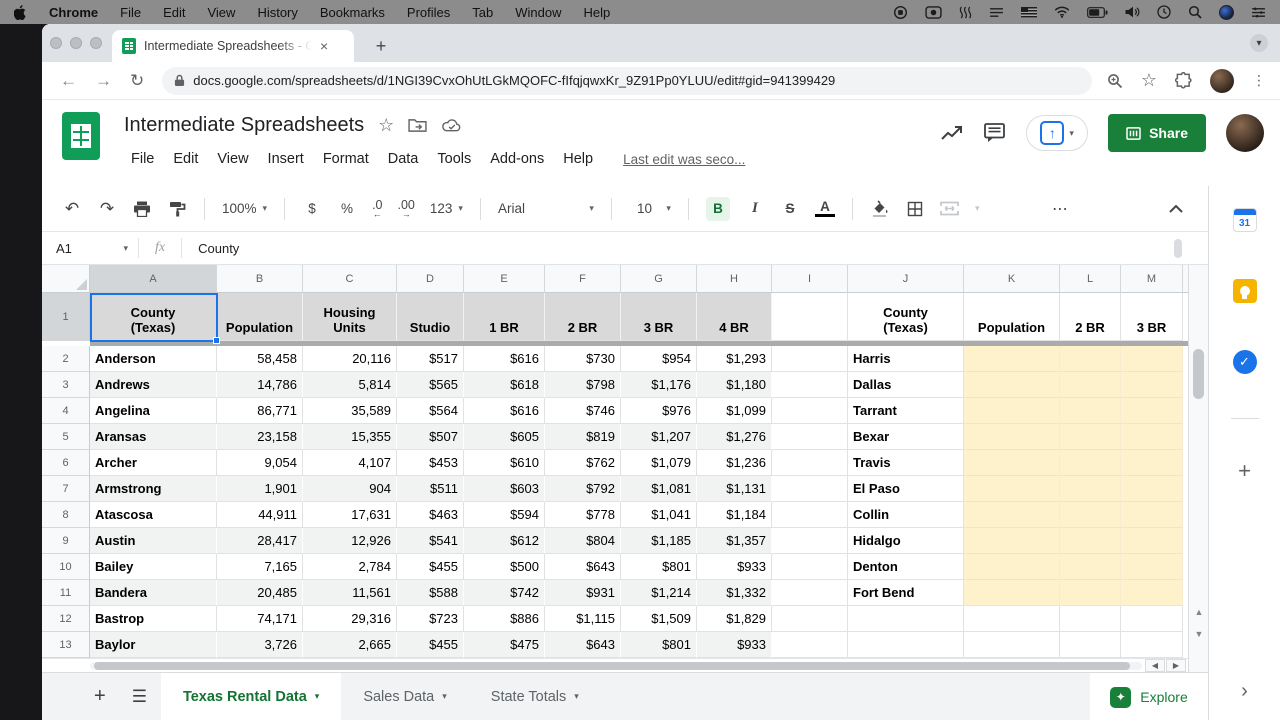 The image size is (1280, 720). What do you see at coordinates (583, 489) in the screenshot?
I see `cell-F7: $792` at bounding box center [583, 489].